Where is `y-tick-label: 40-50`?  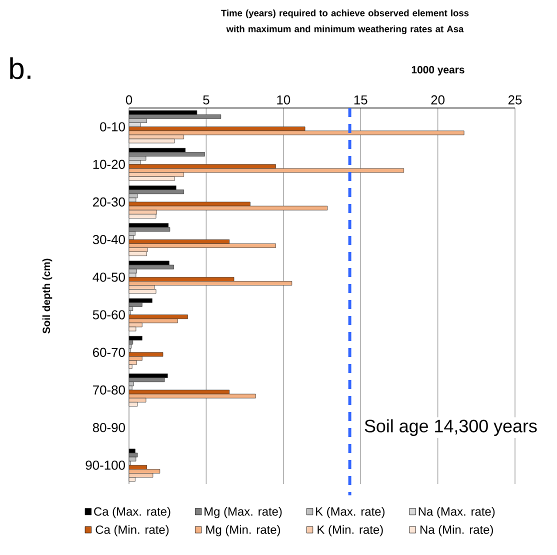 y-tick-label: 40-50 is located at coordinates (108, 277).